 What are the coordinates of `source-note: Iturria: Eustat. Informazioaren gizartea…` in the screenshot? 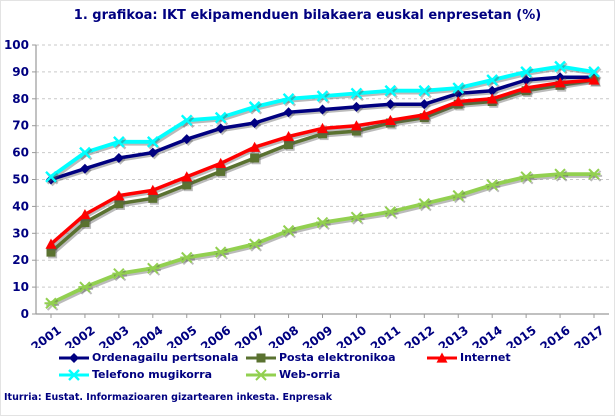 It's located at (168, 397).